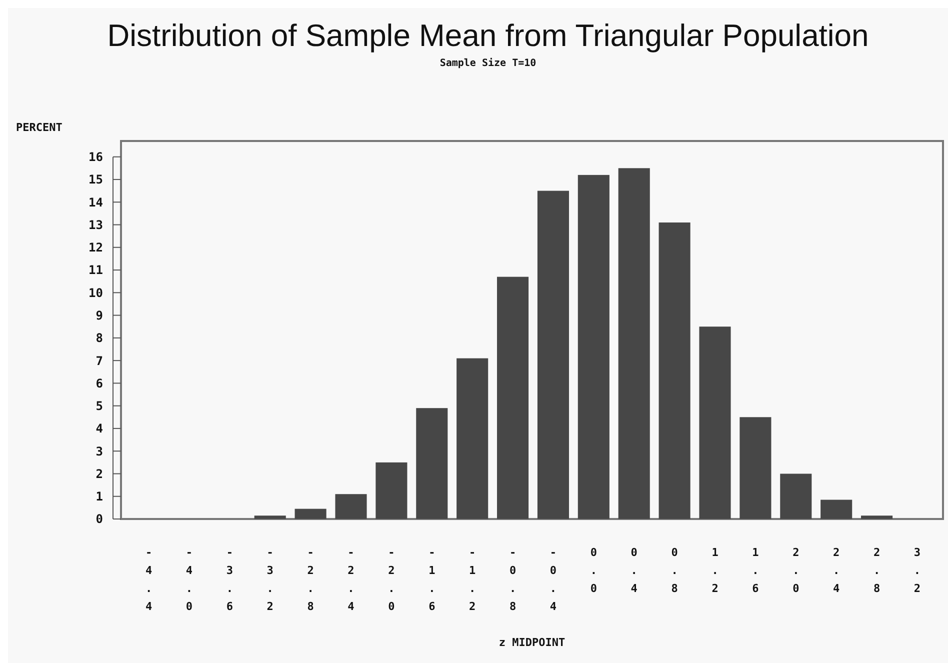  What do you see at coordinates (99, 429) in the screenshot?
I see `y-tick-label: 4` at bounding box center [99, 429].